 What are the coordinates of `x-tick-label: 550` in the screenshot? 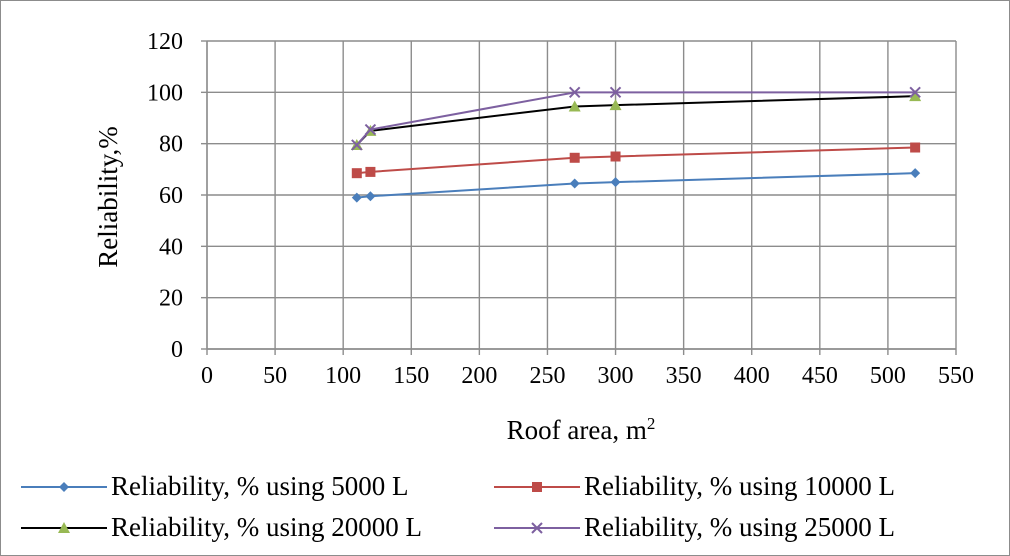 It's located at (956, 376).